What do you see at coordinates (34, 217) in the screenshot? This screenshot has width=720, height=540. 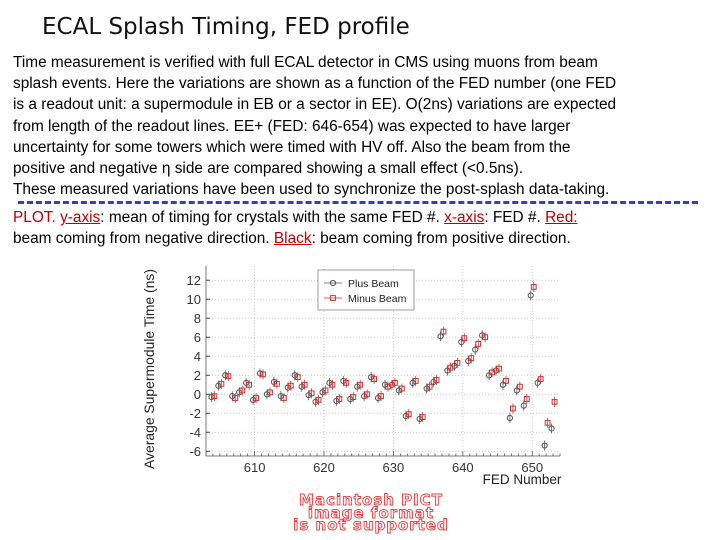 I see `caption-lead: PLOT.` at bounding box center [34, 217].